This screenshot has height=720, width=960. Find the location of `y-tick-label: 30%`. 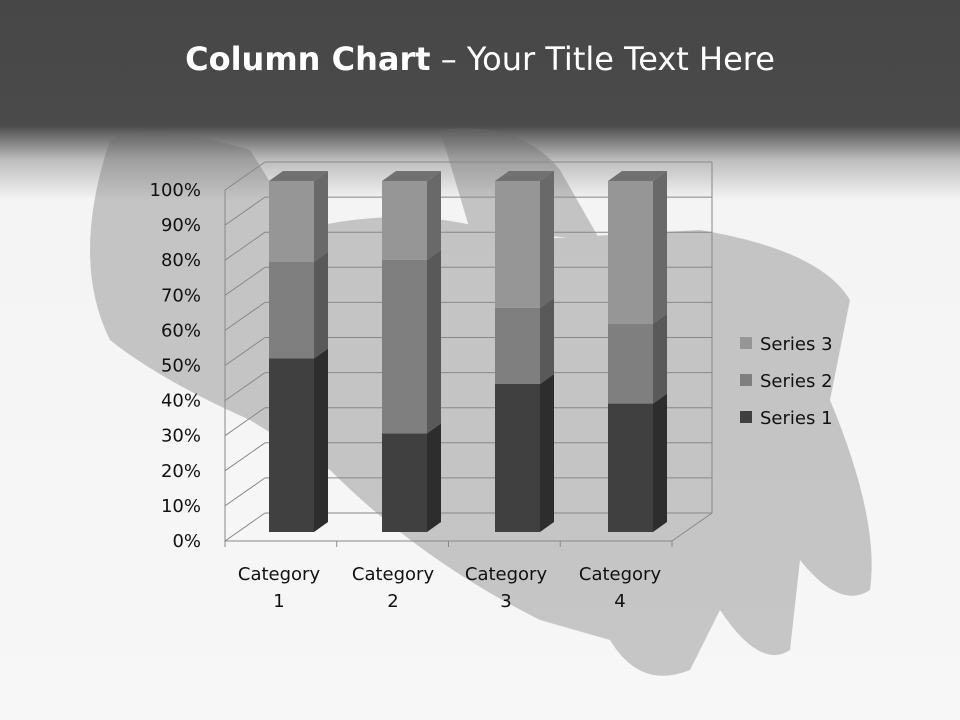

y-tick-label: 30% is located at coordinates (181, 436).